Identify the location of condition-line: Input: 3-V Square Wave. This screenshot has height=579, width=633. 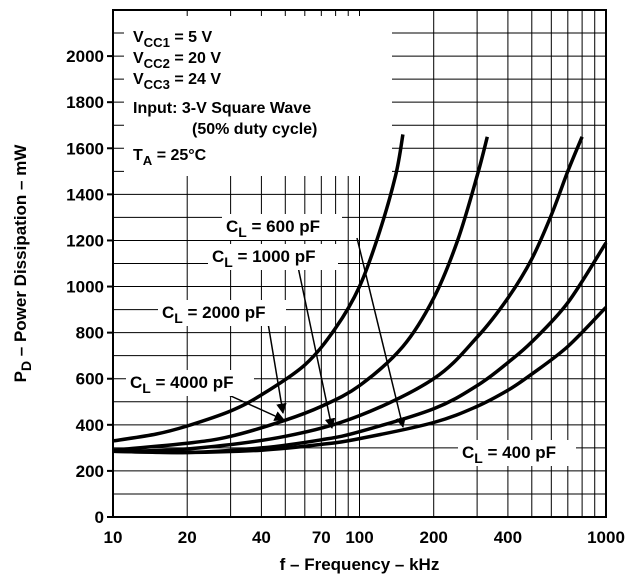
(222, 108).